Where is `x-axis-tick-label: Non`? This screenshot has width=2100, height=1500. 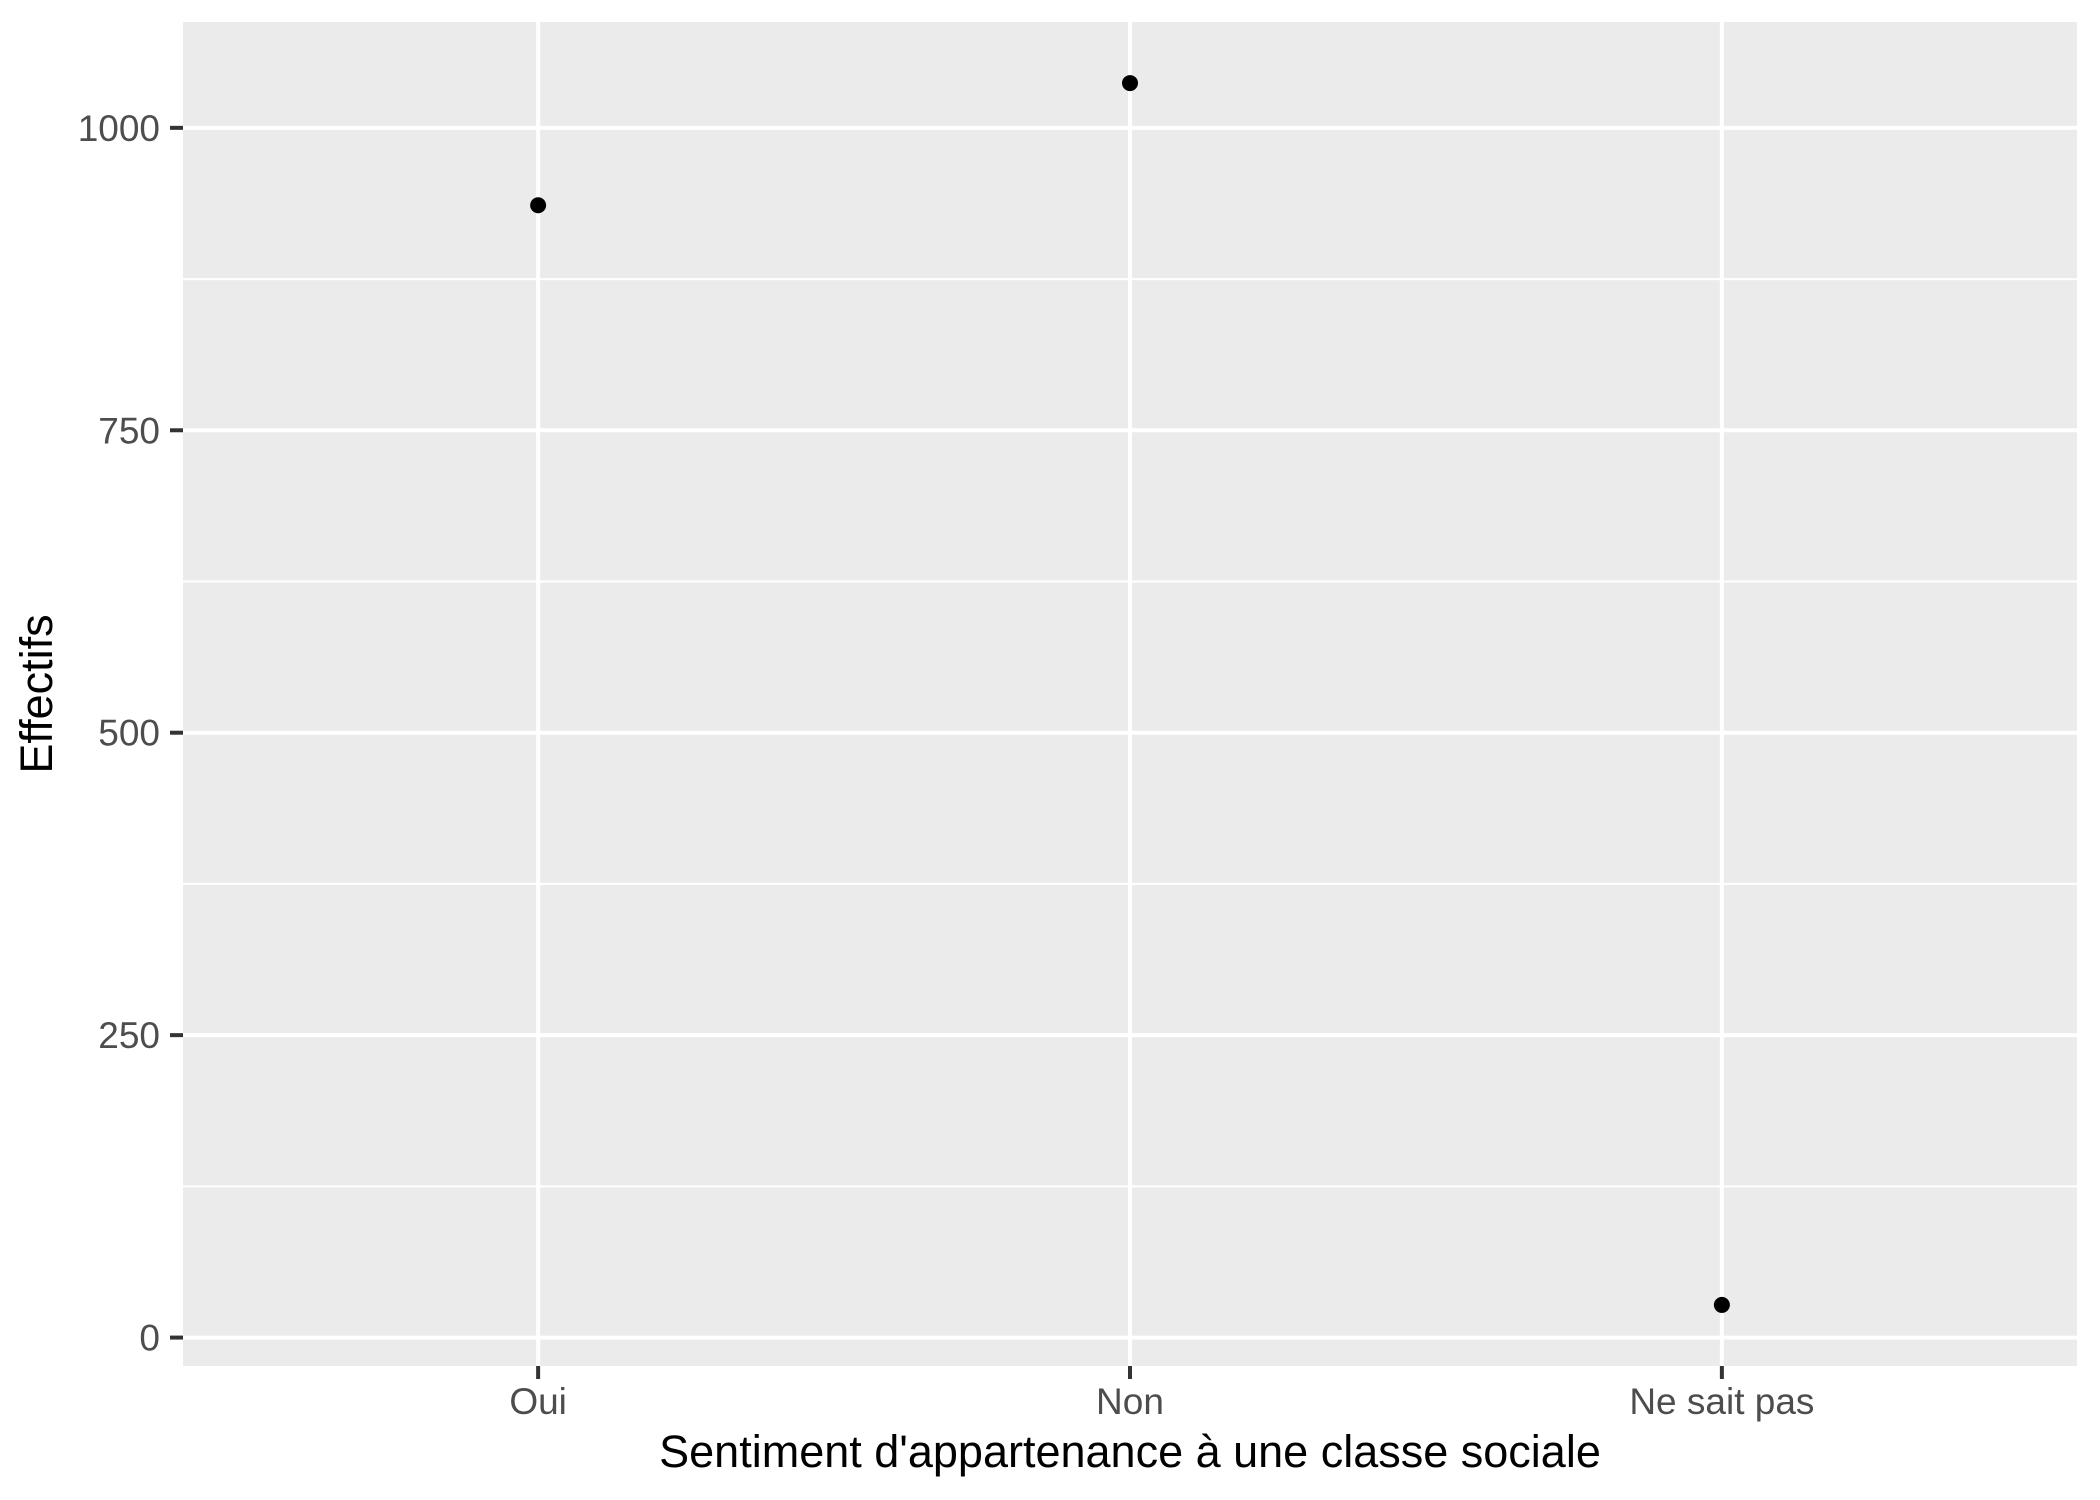 x-axis-tick-label: Non is located at coordinates (1130, 1401).